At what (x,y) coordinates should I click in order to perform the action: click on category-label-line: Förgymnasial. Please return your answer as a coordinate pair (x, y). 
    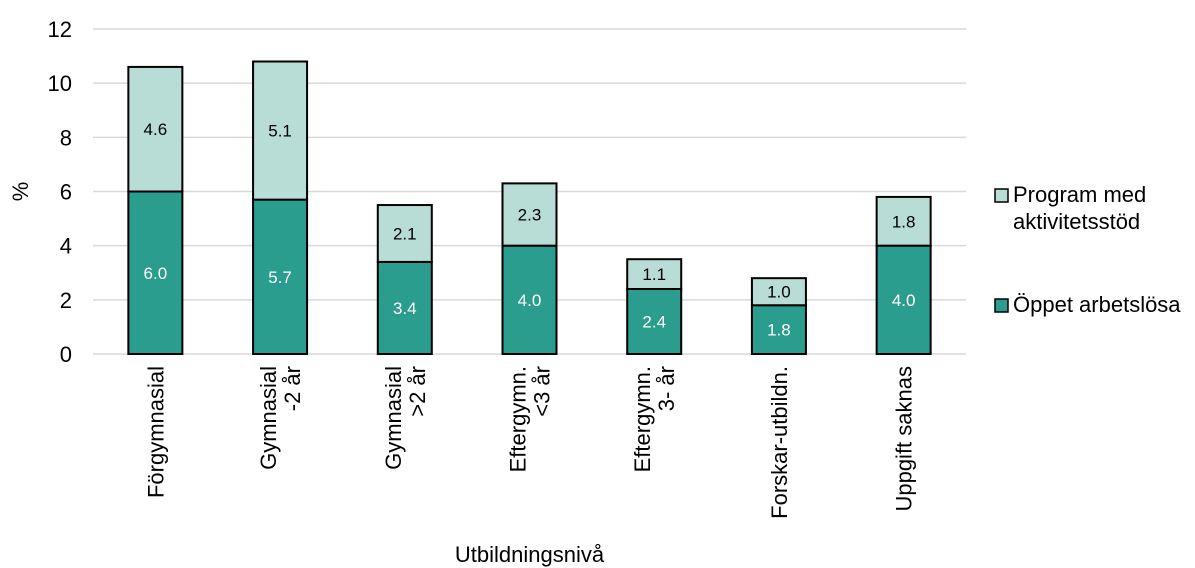
    Looking at the image, I should click on (155, 432).